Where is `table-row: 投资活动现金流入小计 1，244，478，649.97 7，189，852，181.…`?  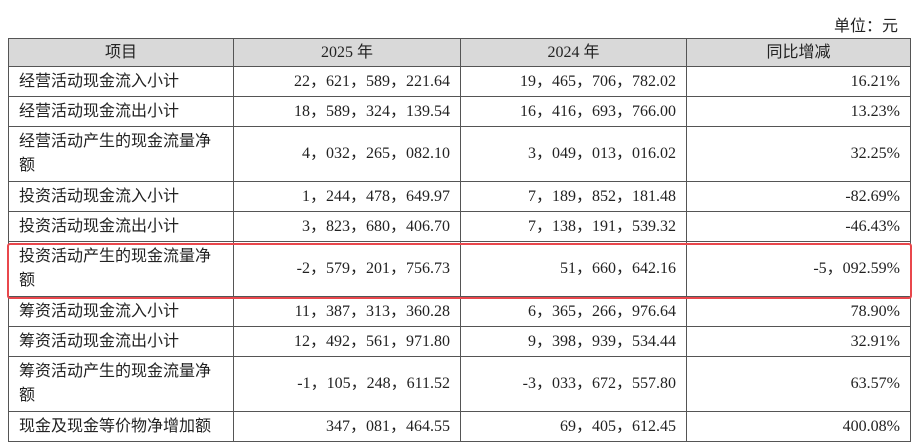 table-row: 投资活动现金流入小计 1，244，478，649.97 7，189，852，181.… is located at coordinates (459, 196).